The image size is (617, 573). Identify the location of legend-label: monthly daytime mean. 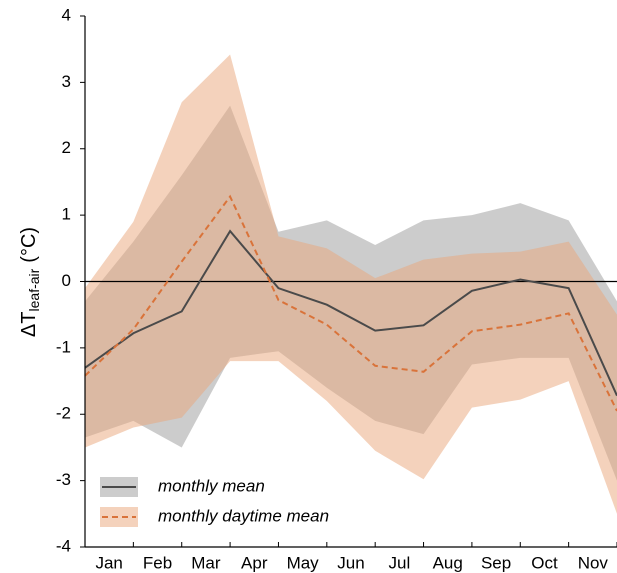
(243, 515).